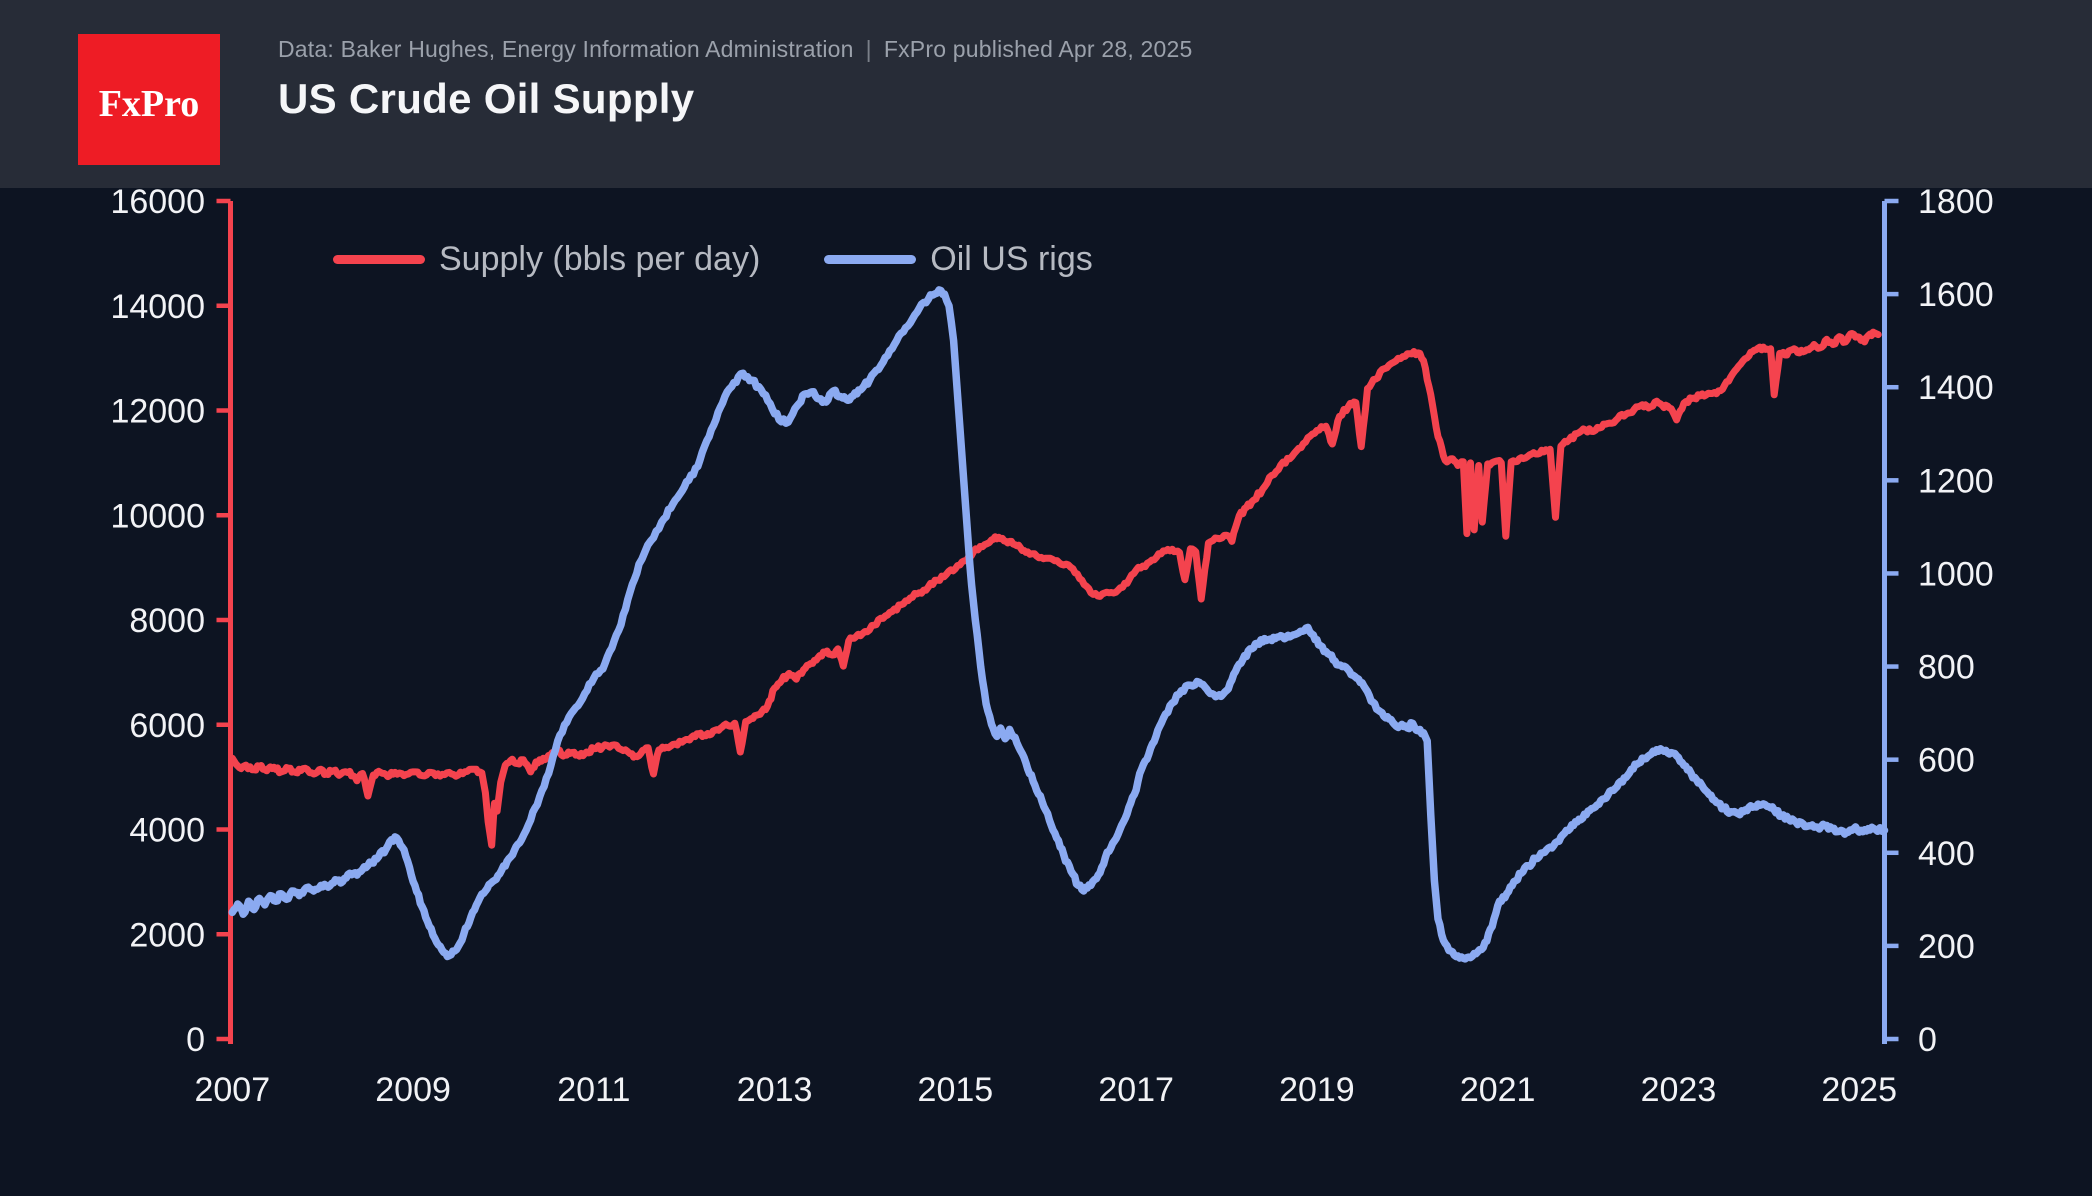  I want to click on x-axis-tick-label: 2017, so click(1136, 1090).